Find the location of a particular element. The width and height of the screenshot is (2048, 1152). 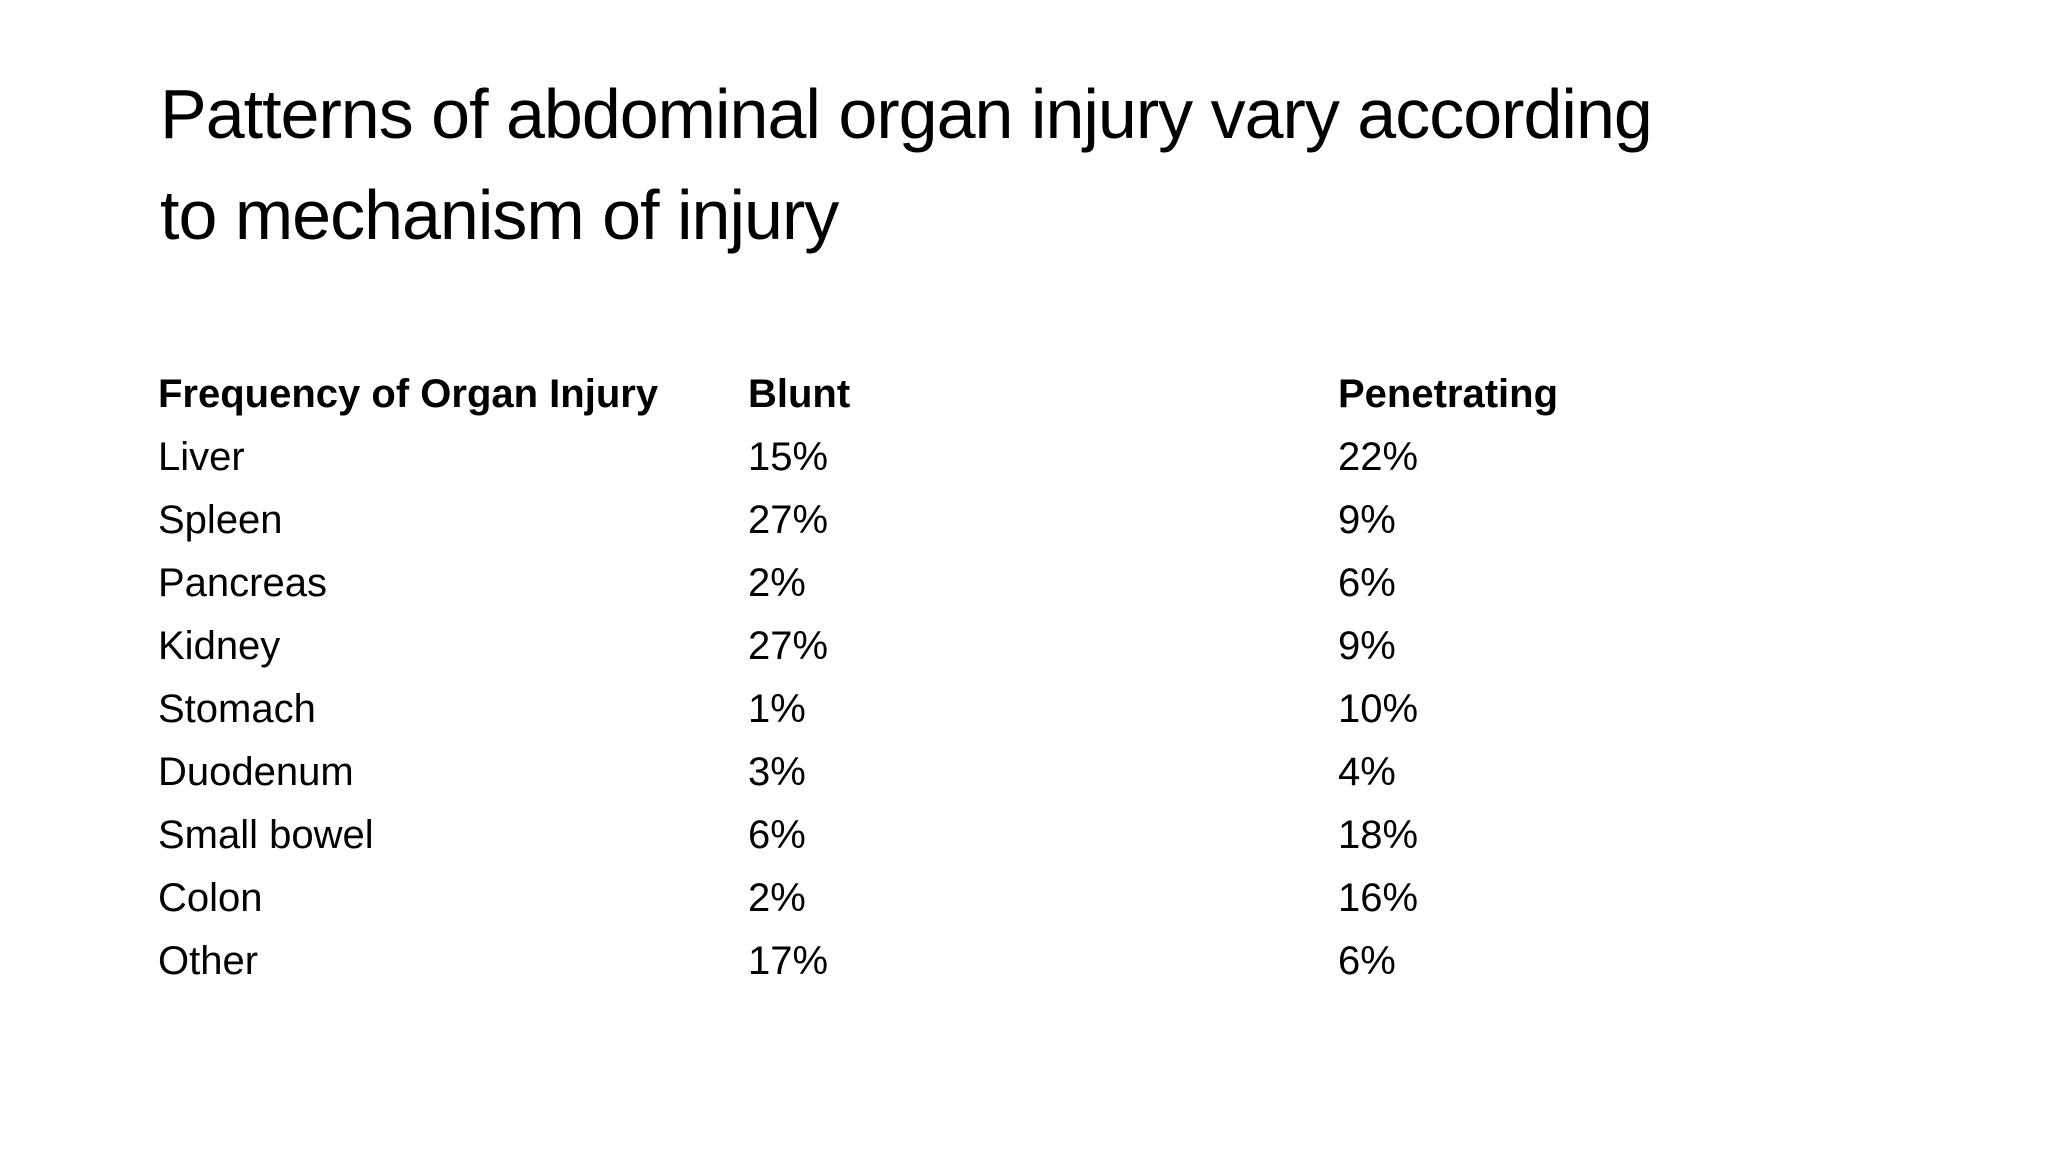

organ-name-cell: Spleen is located at coordinates (220, 520).